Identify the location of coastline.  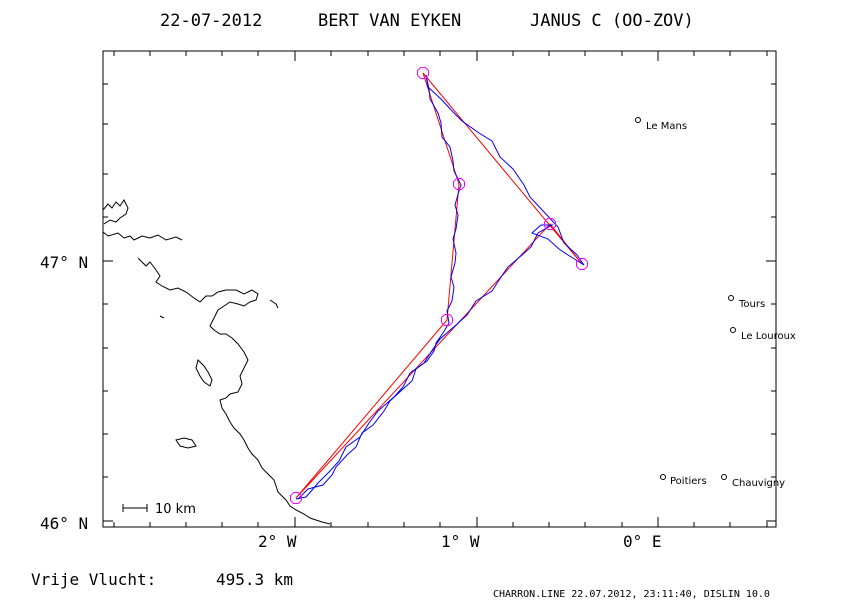
(216, 362).